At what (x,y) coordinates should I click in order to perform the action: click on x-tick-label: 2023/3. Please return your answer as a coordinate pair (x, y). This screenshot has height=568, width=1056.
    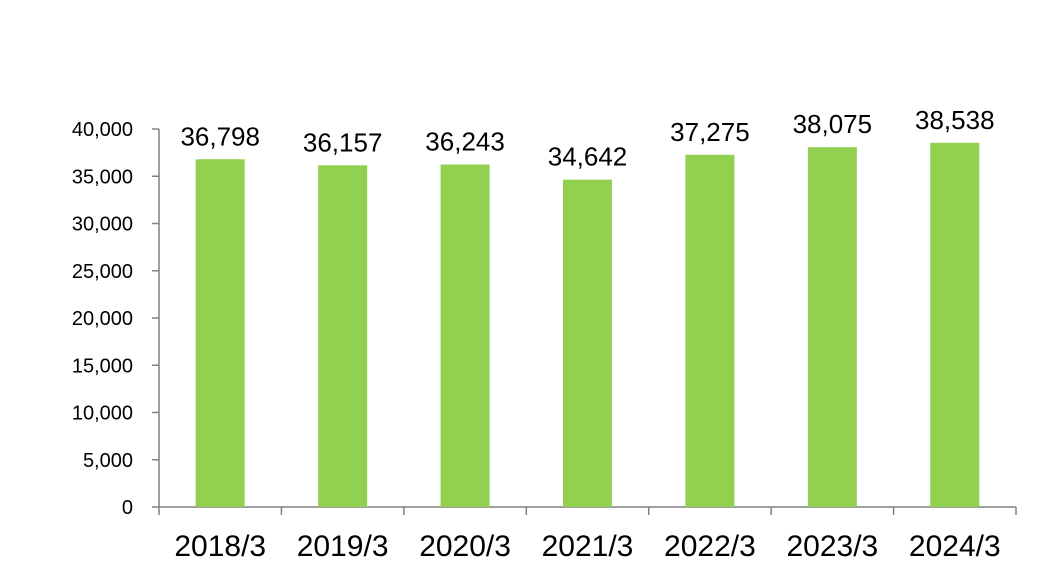
    Looking at the image, I should click on (832, 546).